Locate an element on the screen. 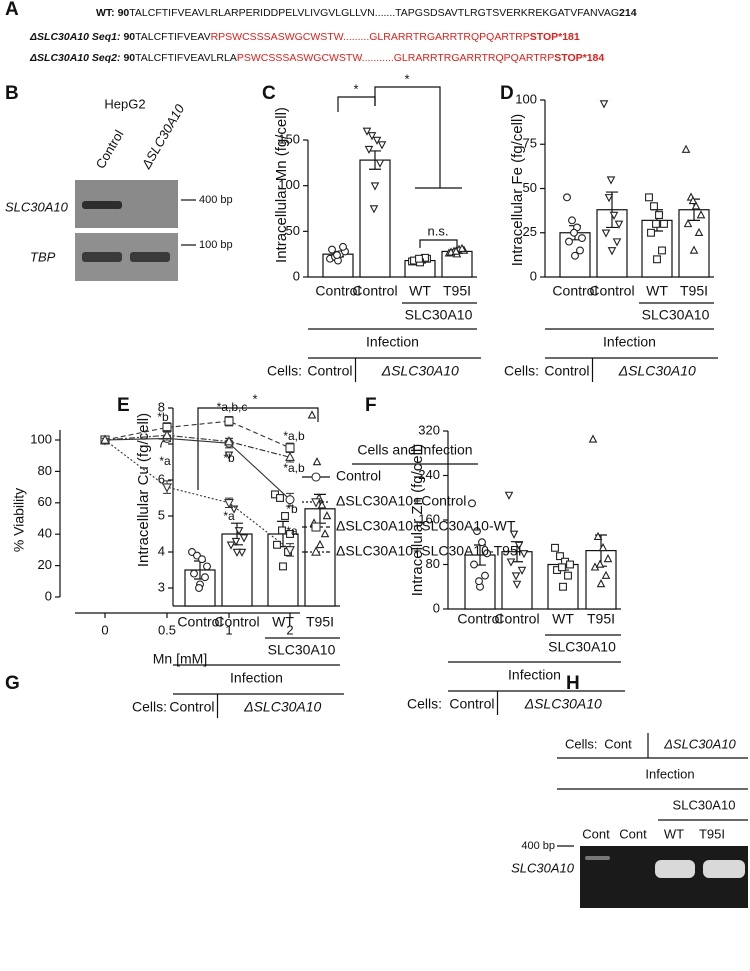 This screenshot has width=750, height=971. seq-stop: STOP*184 is located at coordinates (579, 58).